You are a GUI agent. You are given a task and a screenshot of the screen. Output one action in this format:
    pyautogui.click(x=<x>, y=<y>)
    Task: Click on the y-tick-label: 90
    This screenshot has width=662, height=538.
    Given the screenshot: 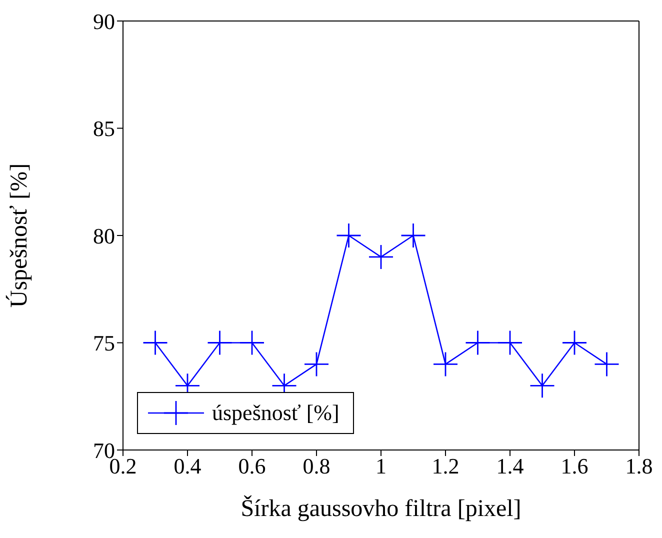 What is the action you would take?
    pyautogui.click(x=104, y=21)
    